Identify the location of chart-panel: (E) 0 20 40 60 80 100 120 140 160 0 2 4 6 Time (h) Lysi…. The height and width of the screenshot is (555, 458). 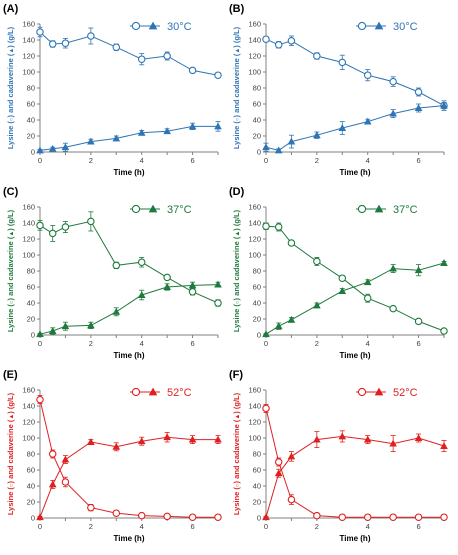
(112, 456).